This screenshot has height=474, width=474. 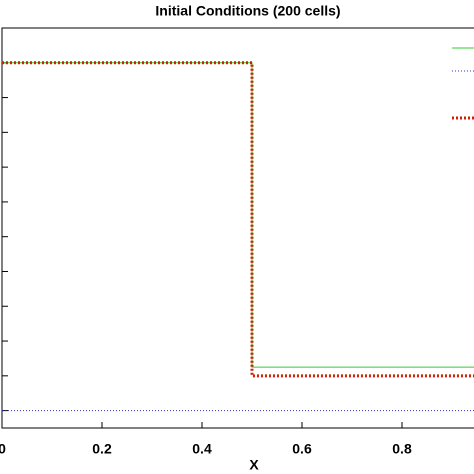 I want to click on x-tick-label: 0.6, so click(x=302, y=449).